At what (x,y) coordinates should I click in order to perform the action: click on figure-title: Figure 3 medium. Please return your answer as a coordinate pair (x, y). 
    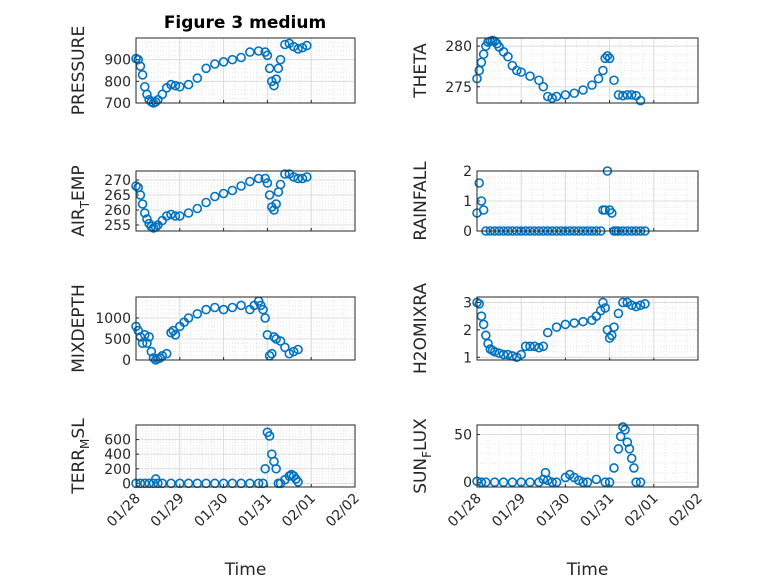
    Looking at the image, I should click on (245, 23).